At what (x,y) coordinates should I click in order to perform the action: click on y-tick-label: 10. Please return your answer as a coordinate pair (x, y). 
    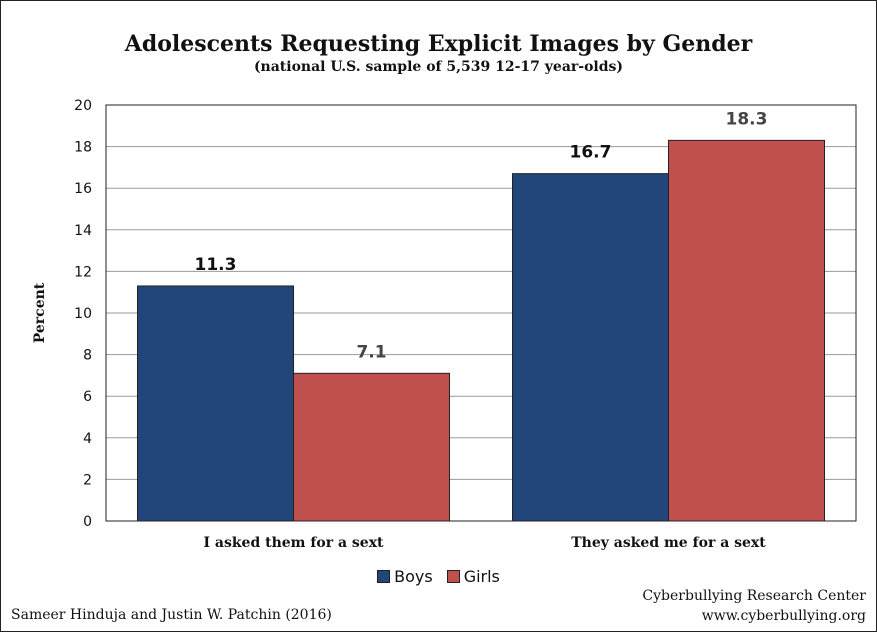
    Looking at the image, I should click on (83, 314).